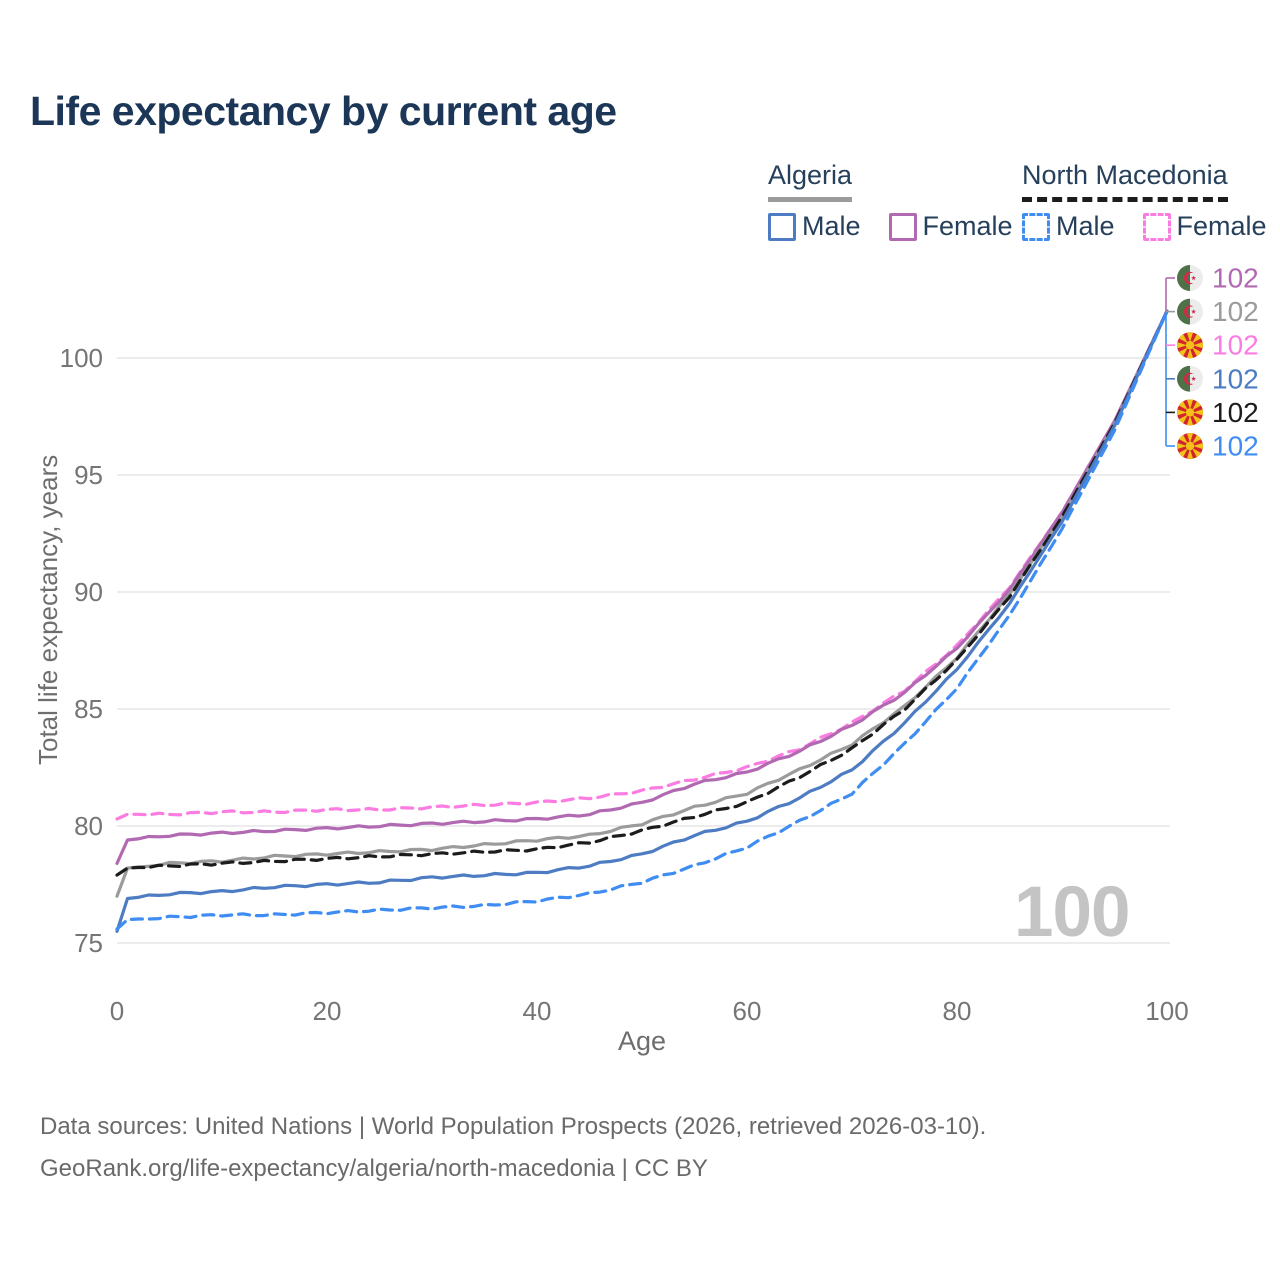  Describe the element at coordinates (810, 181) in the screenshot. I see `legend-group-title-algeria: Algeria` at that location.